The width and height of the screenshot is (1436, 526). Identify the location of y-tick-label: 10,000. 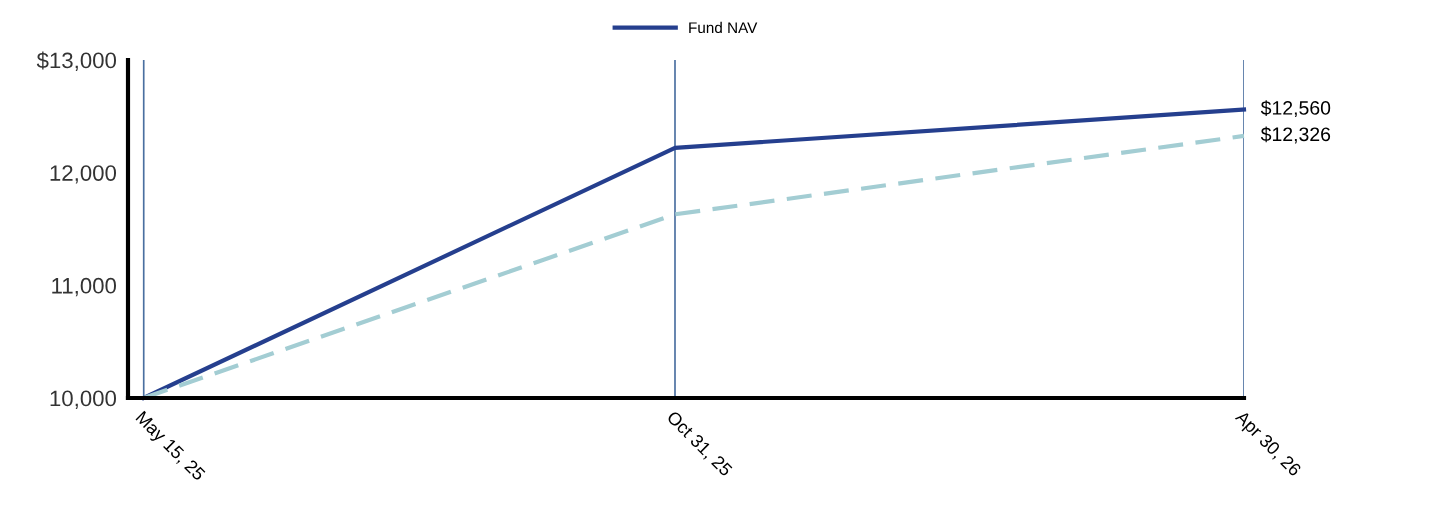
(83, 399).